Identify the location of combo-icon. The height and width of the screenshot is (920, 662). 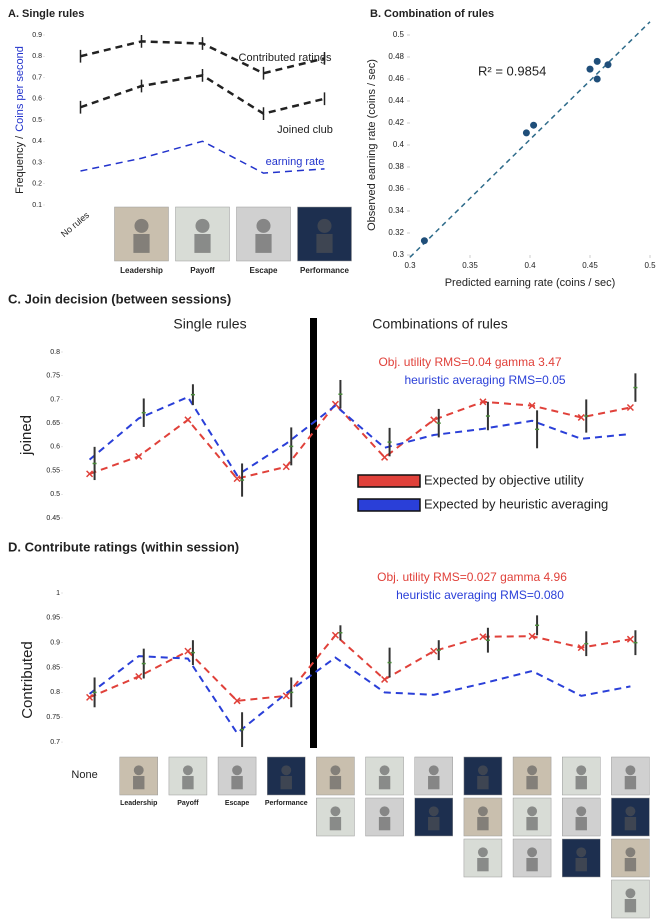
(532, 817).